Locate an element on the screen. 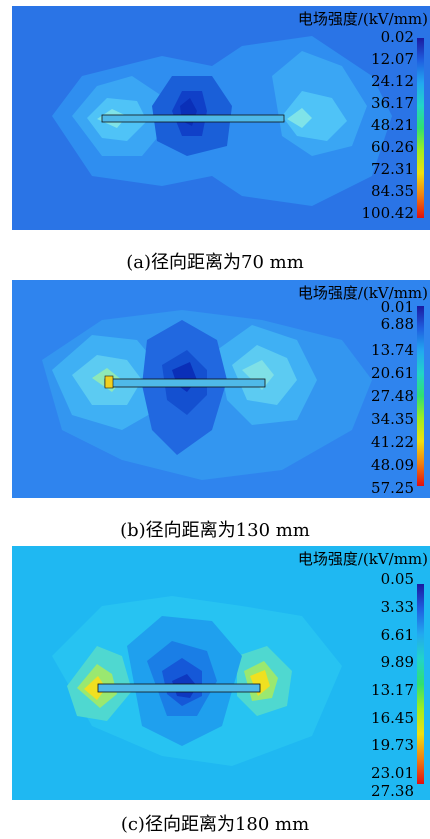 The height and width of the screenshot is (839, 430). colorbar-title-b: 电场强度/(kV/mm) is located at coordinates (362, 293).